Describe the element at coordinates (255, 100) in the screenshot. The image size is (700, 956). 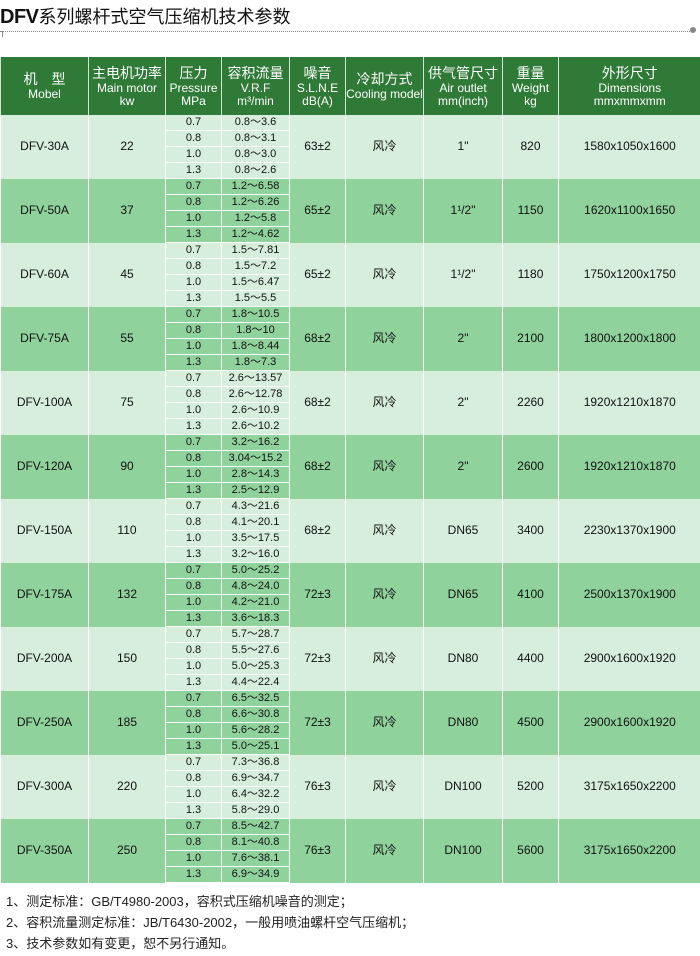
I see `header-en: m³/min` at that location.